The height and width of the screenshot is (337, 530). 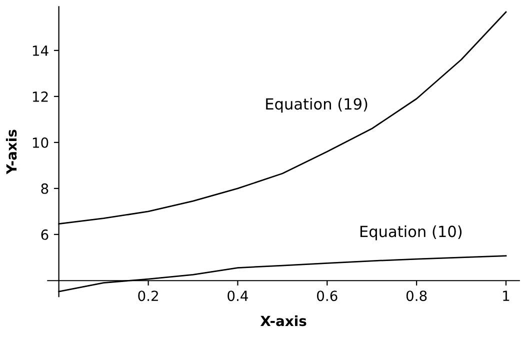 I want to click on y-tick-label: 6, so click(x=44, y=234).